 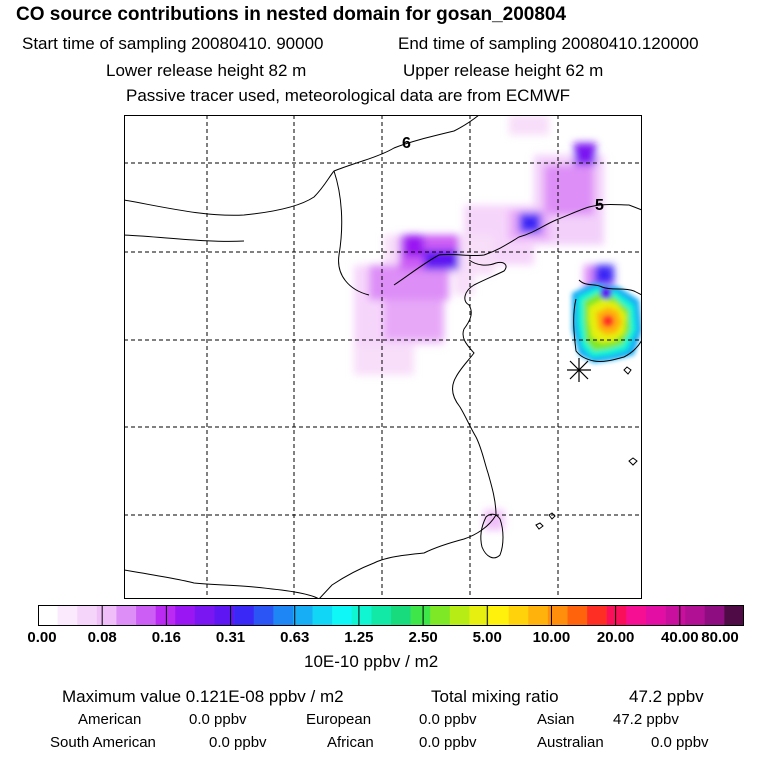 I want to click on colorbar-tick-label: 0.16, so click(x=166, y=637).